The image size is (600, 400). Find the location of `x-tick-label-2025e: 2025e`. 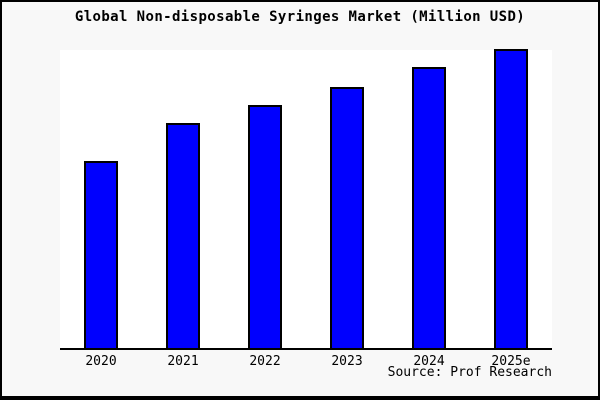

x-tick-label-2025e: 2025e is located at coordinates (511, 361).